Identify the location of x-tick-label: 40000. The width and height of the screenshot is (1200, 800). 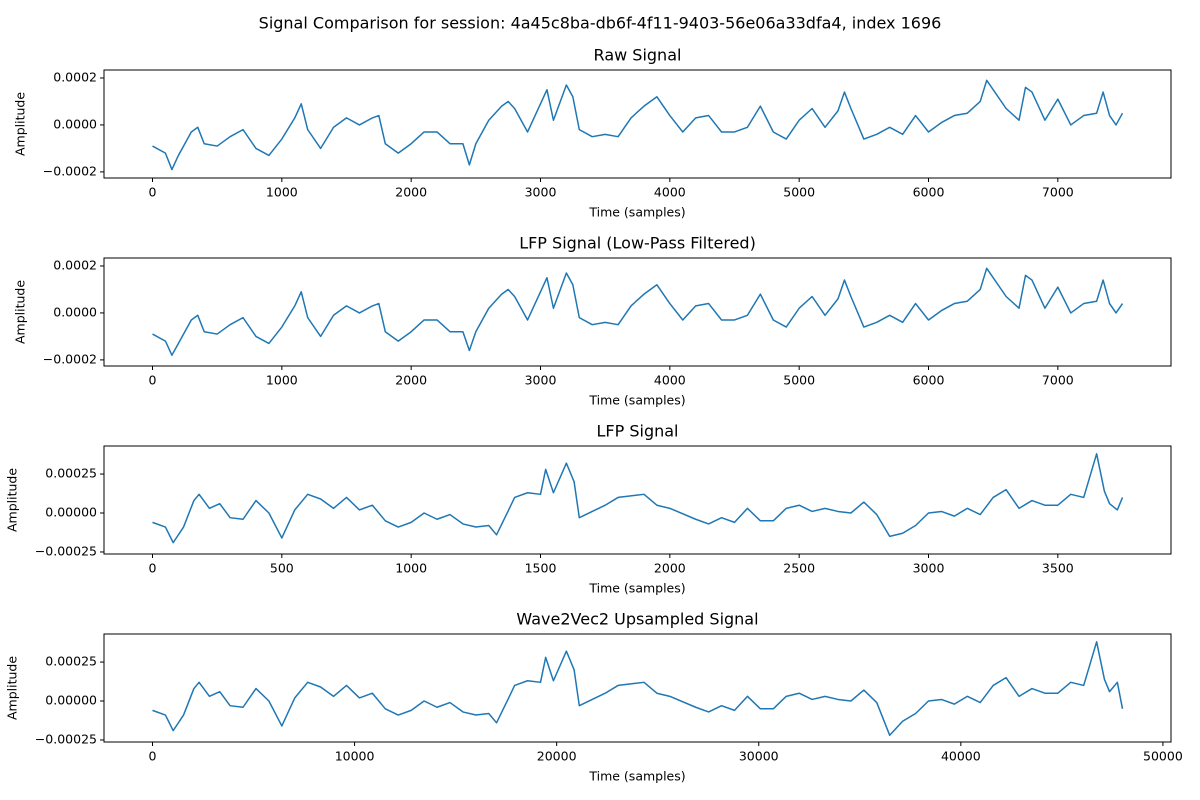
(961, 756).